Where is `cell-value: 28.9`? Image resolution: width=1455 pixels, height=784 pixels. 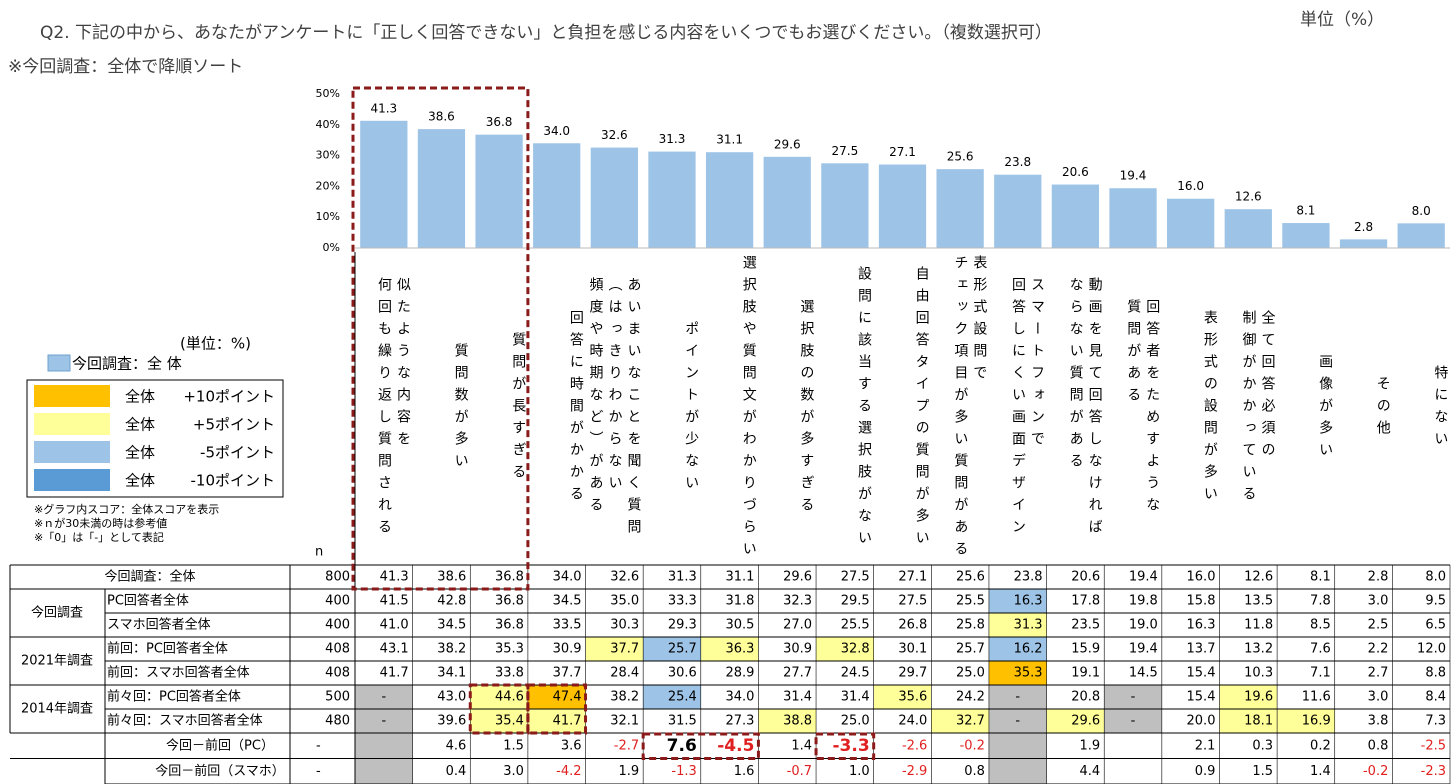 cell-value: 28.9 is located at coordinates (739, 673).